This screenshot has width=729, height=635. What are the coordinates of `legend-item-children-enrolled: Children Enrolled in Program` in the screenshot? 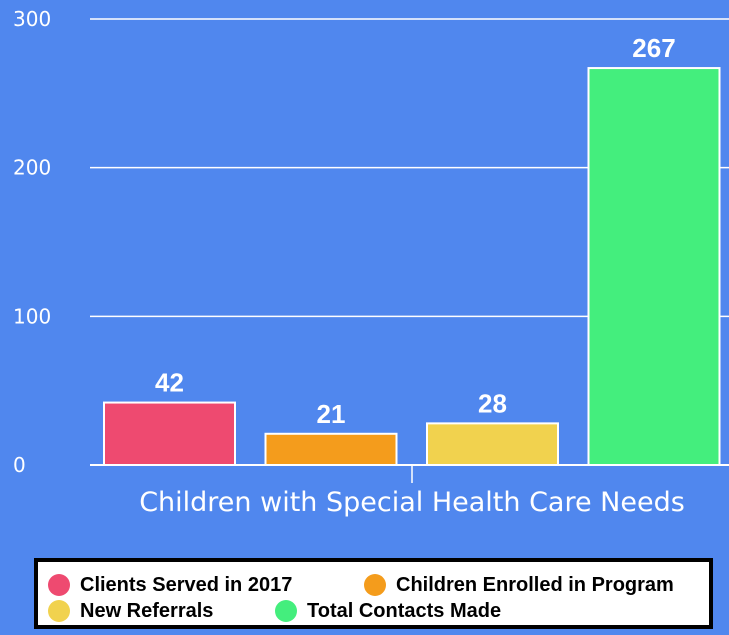 It's located at (519, 585).